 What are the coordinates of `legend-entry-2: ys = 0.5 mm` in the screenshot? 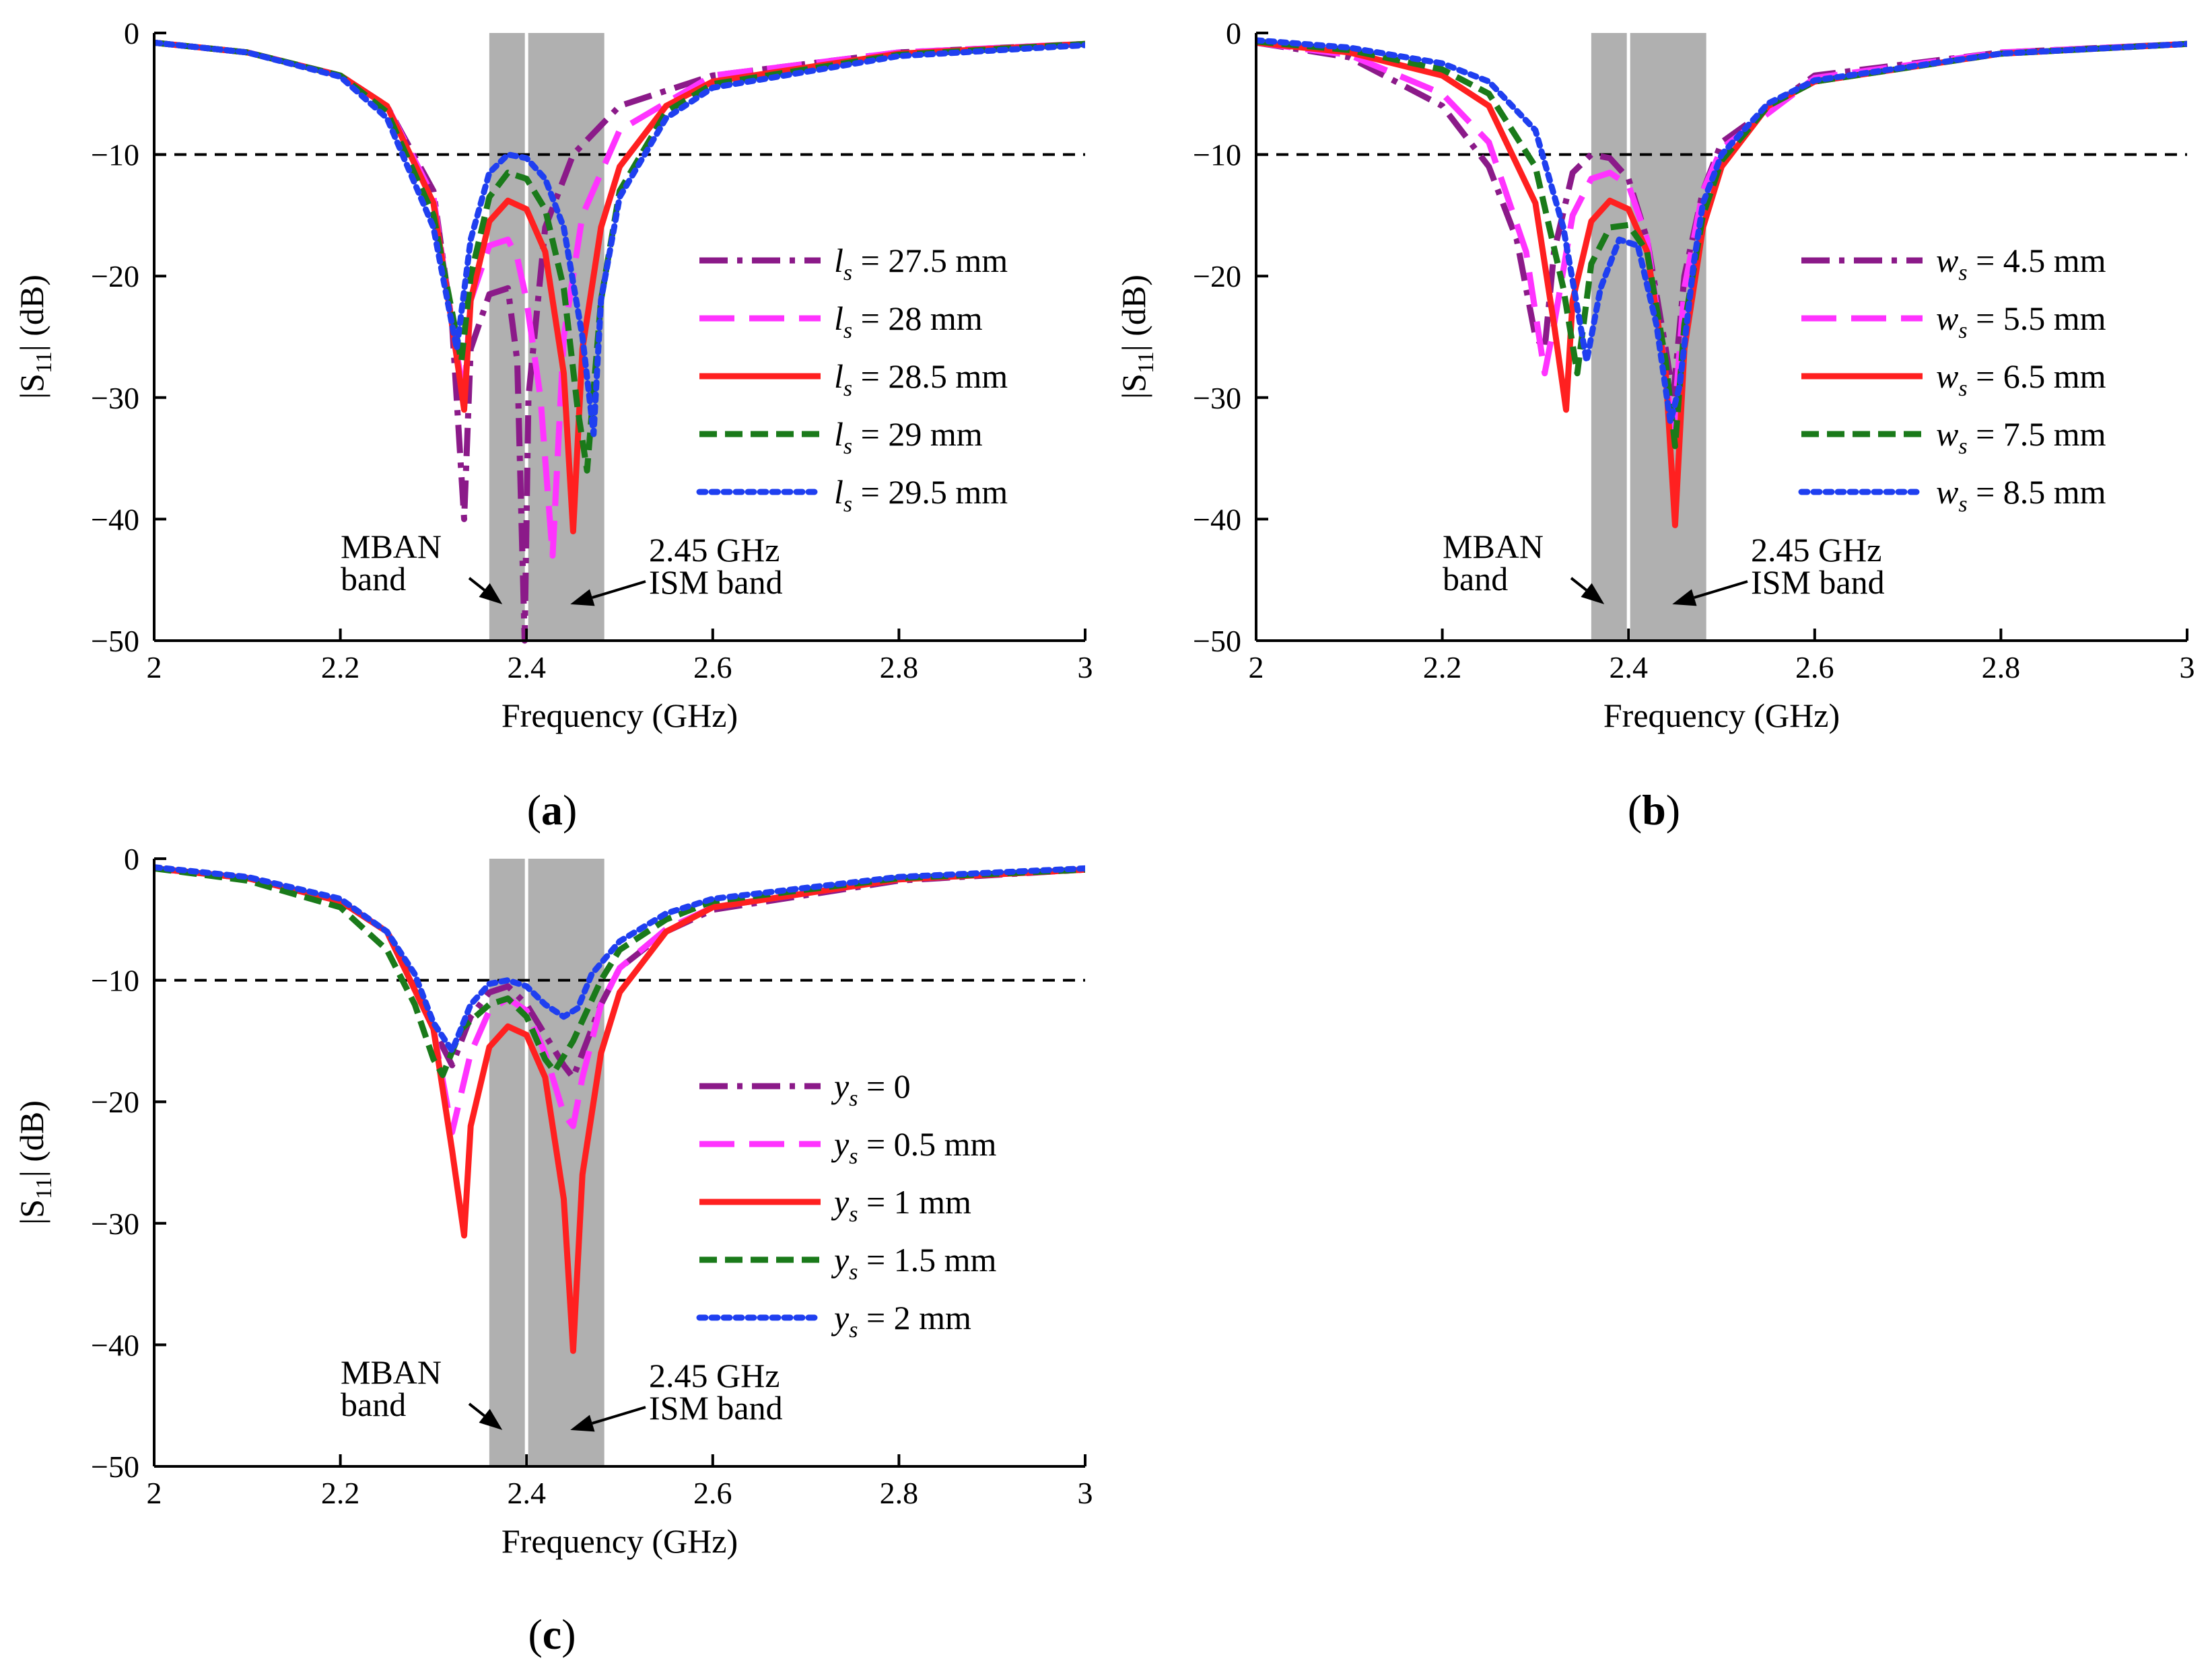 It's located at (914, 1147).